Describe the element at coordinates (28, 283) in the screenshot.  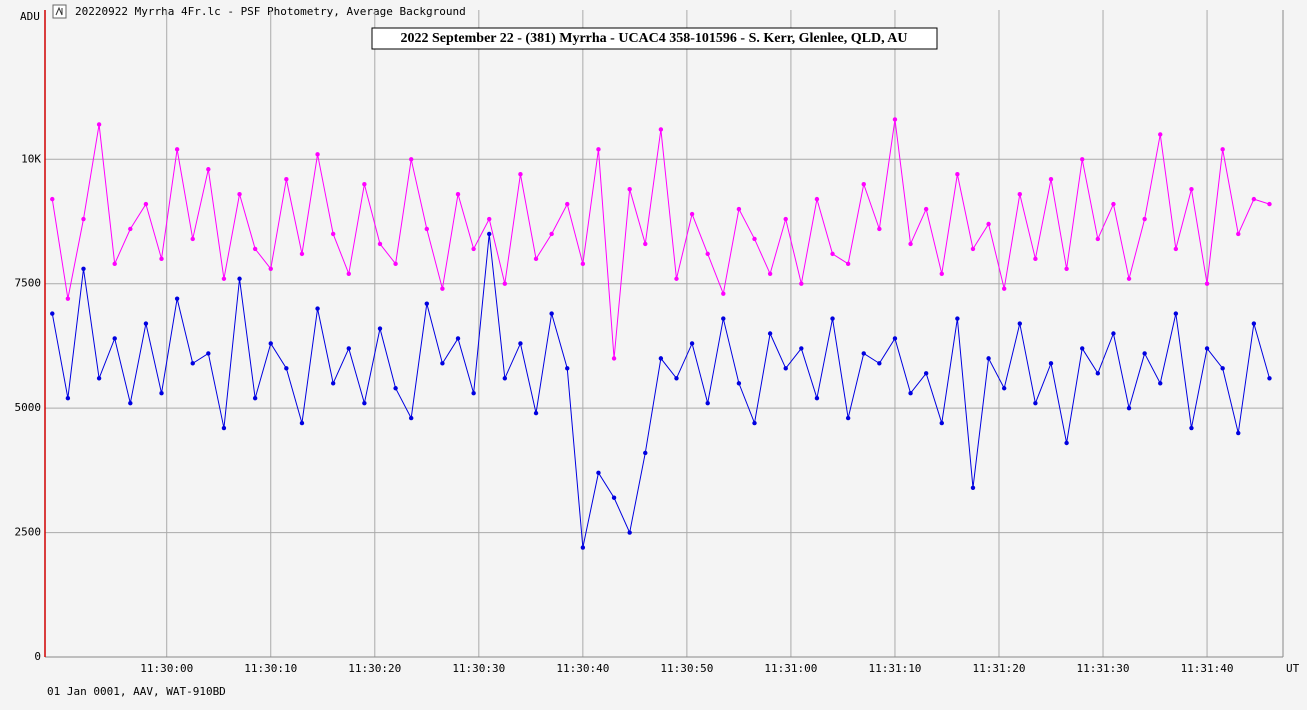
I see `y-tick-label: 7500` at that location.